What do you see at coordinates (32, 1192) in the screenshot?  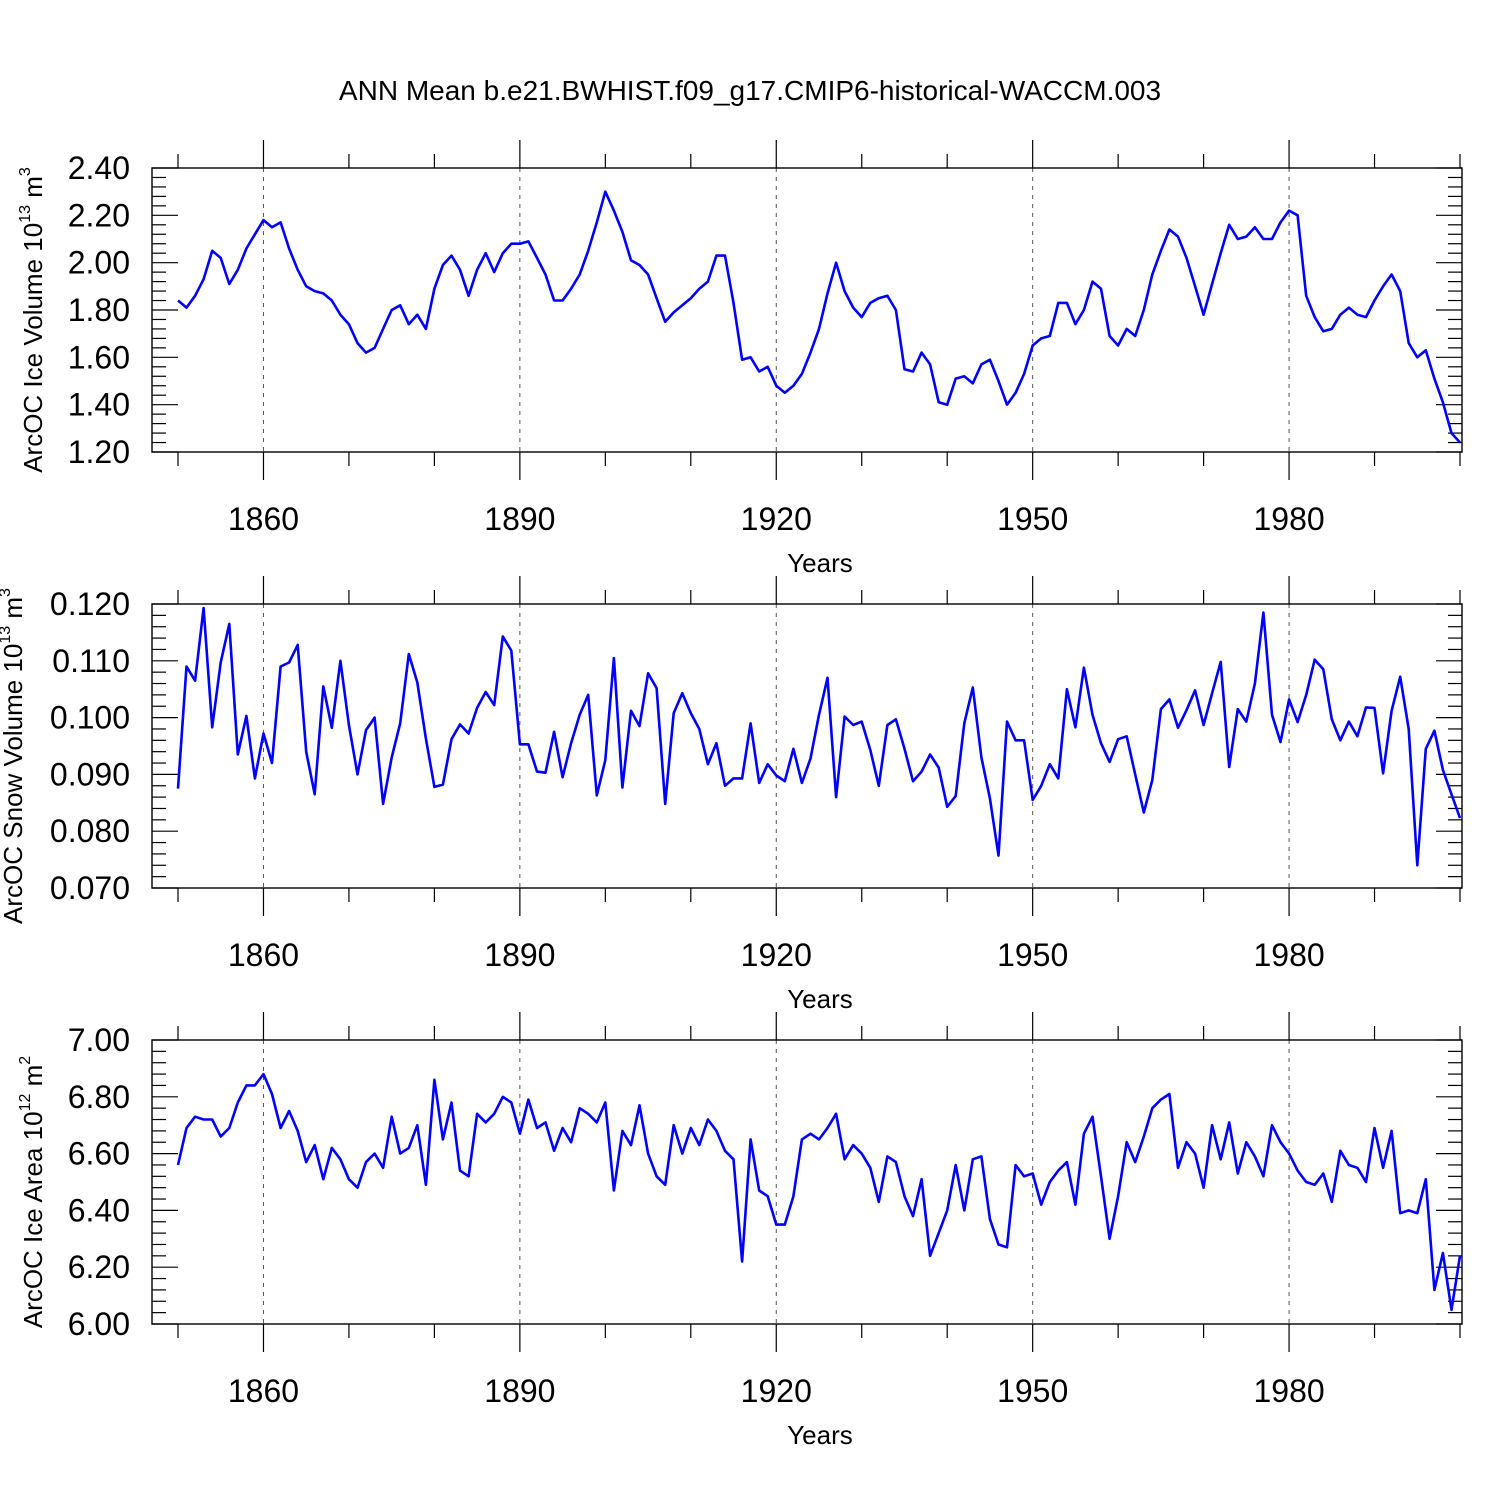 I see `y-axis-title: ArcOC Ice Area 1012 m2` at bounding box center [32, 1192].